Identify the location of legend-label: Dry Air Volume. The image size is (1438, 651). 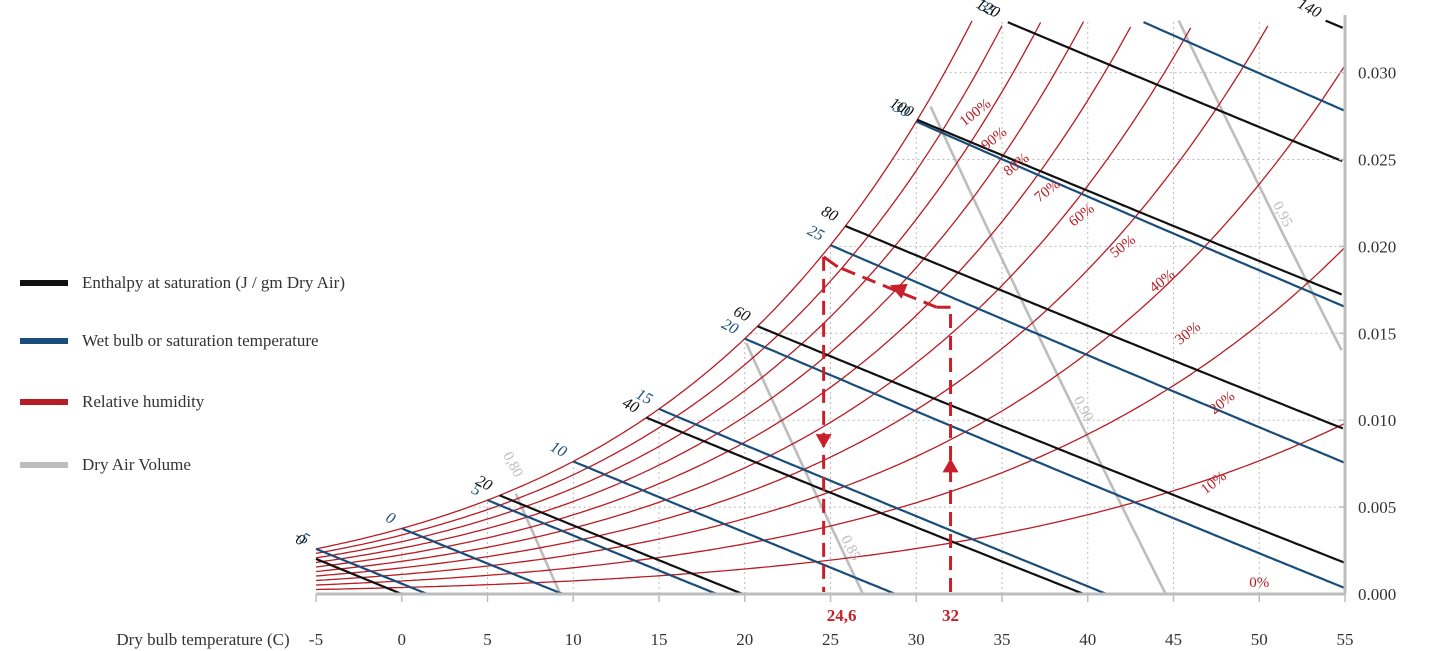
(136, 464).